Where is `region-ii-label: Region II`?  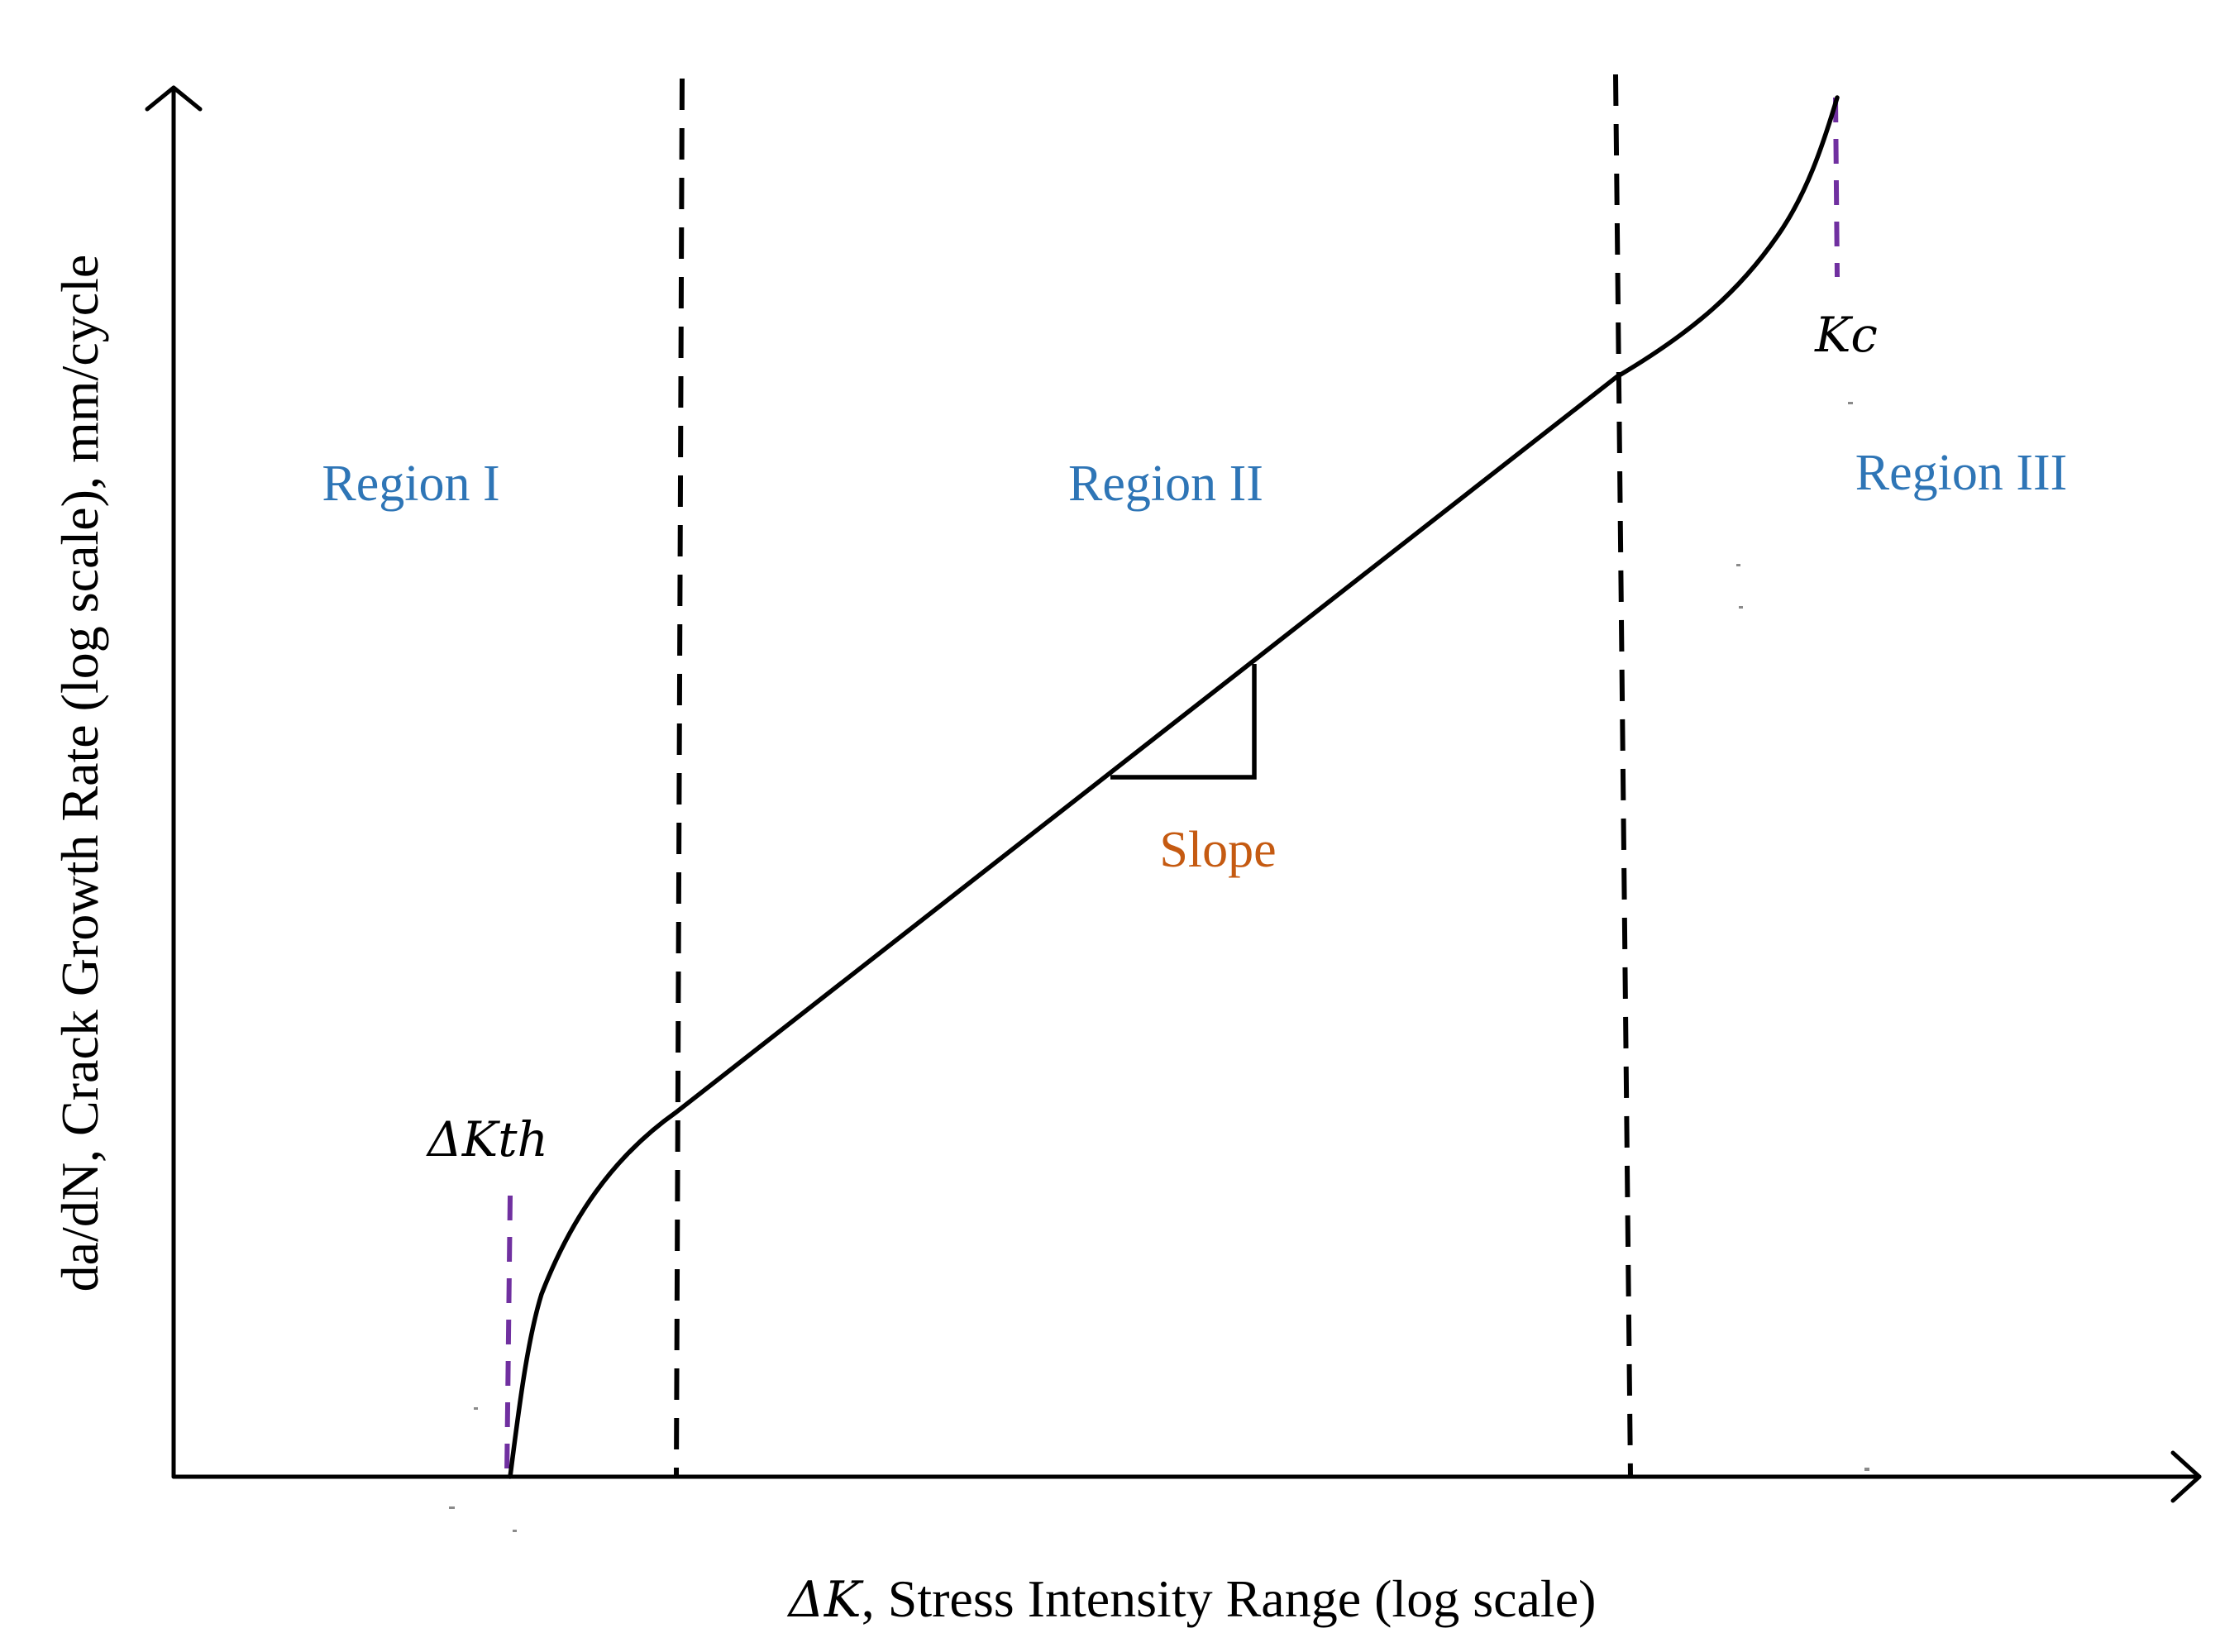
region-ii-label: Region II is located at coordinates (1165, 484).